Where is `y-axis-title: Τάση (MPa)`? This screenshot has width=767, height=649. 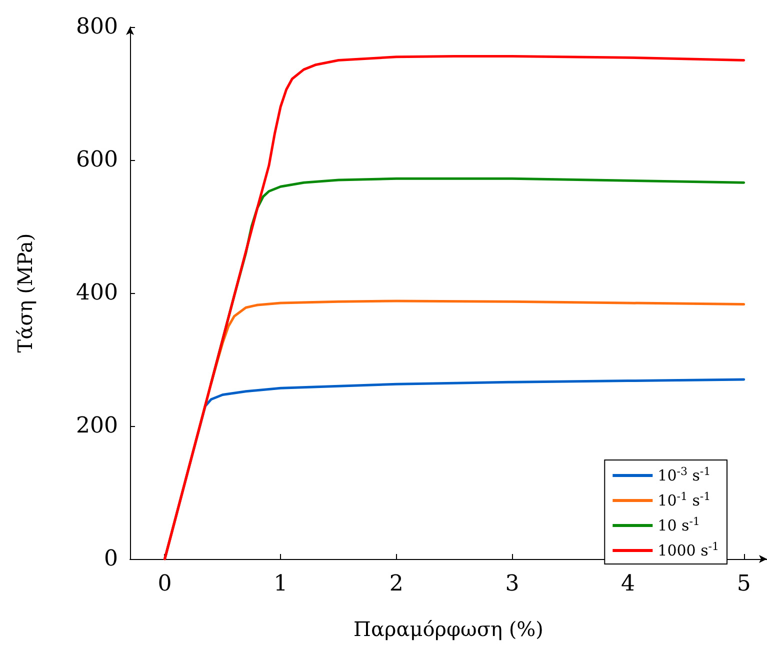 y-axis-title: Τάση (MPa) is located at coordinates (25, 293).